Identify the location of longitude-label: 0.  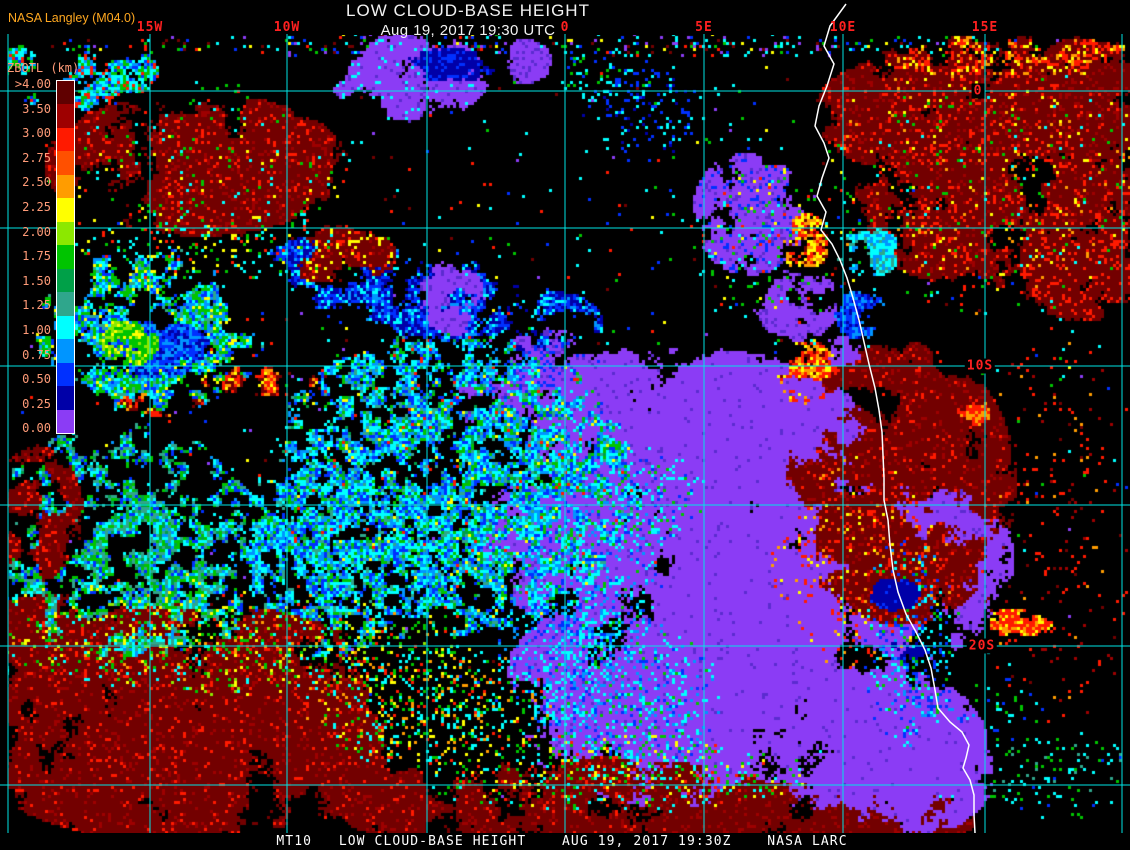
(565, 27).